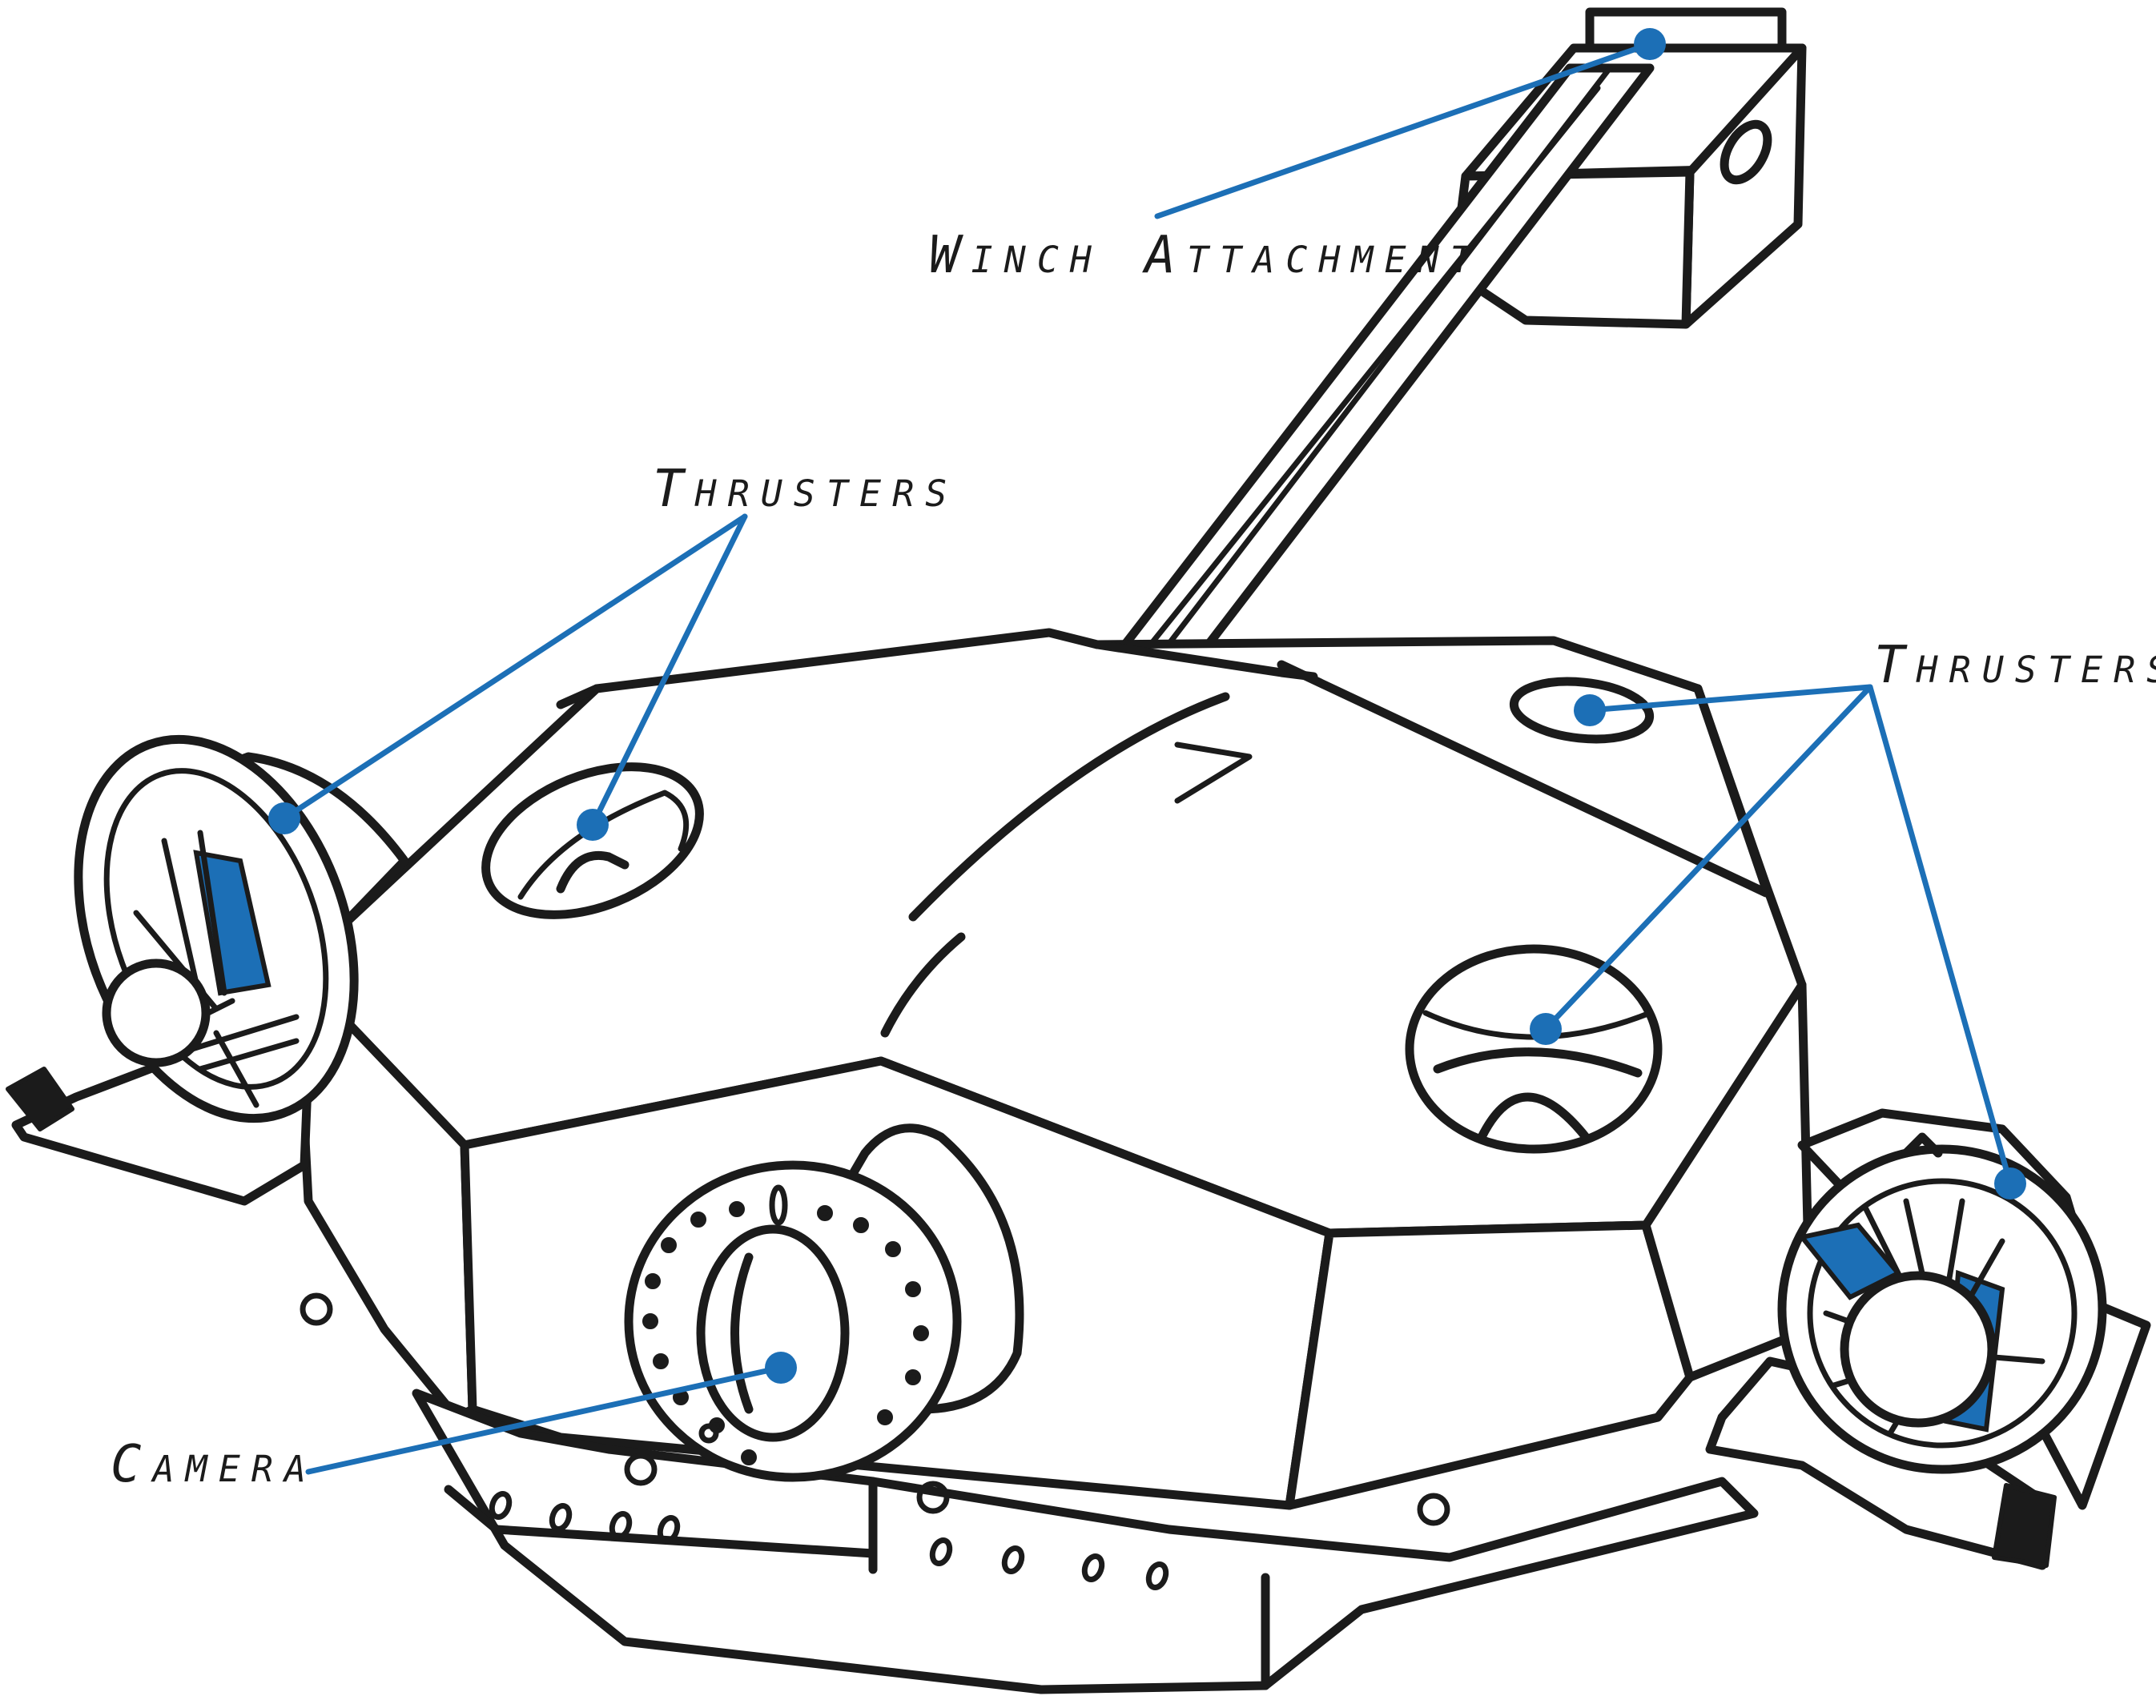 Image resolution: width=2156 pixels, height=1708 pixels. What do you see at coordinates (544, 1420) in the screenshot?
I see `camera-leader` at bounding box center [544, 1420].